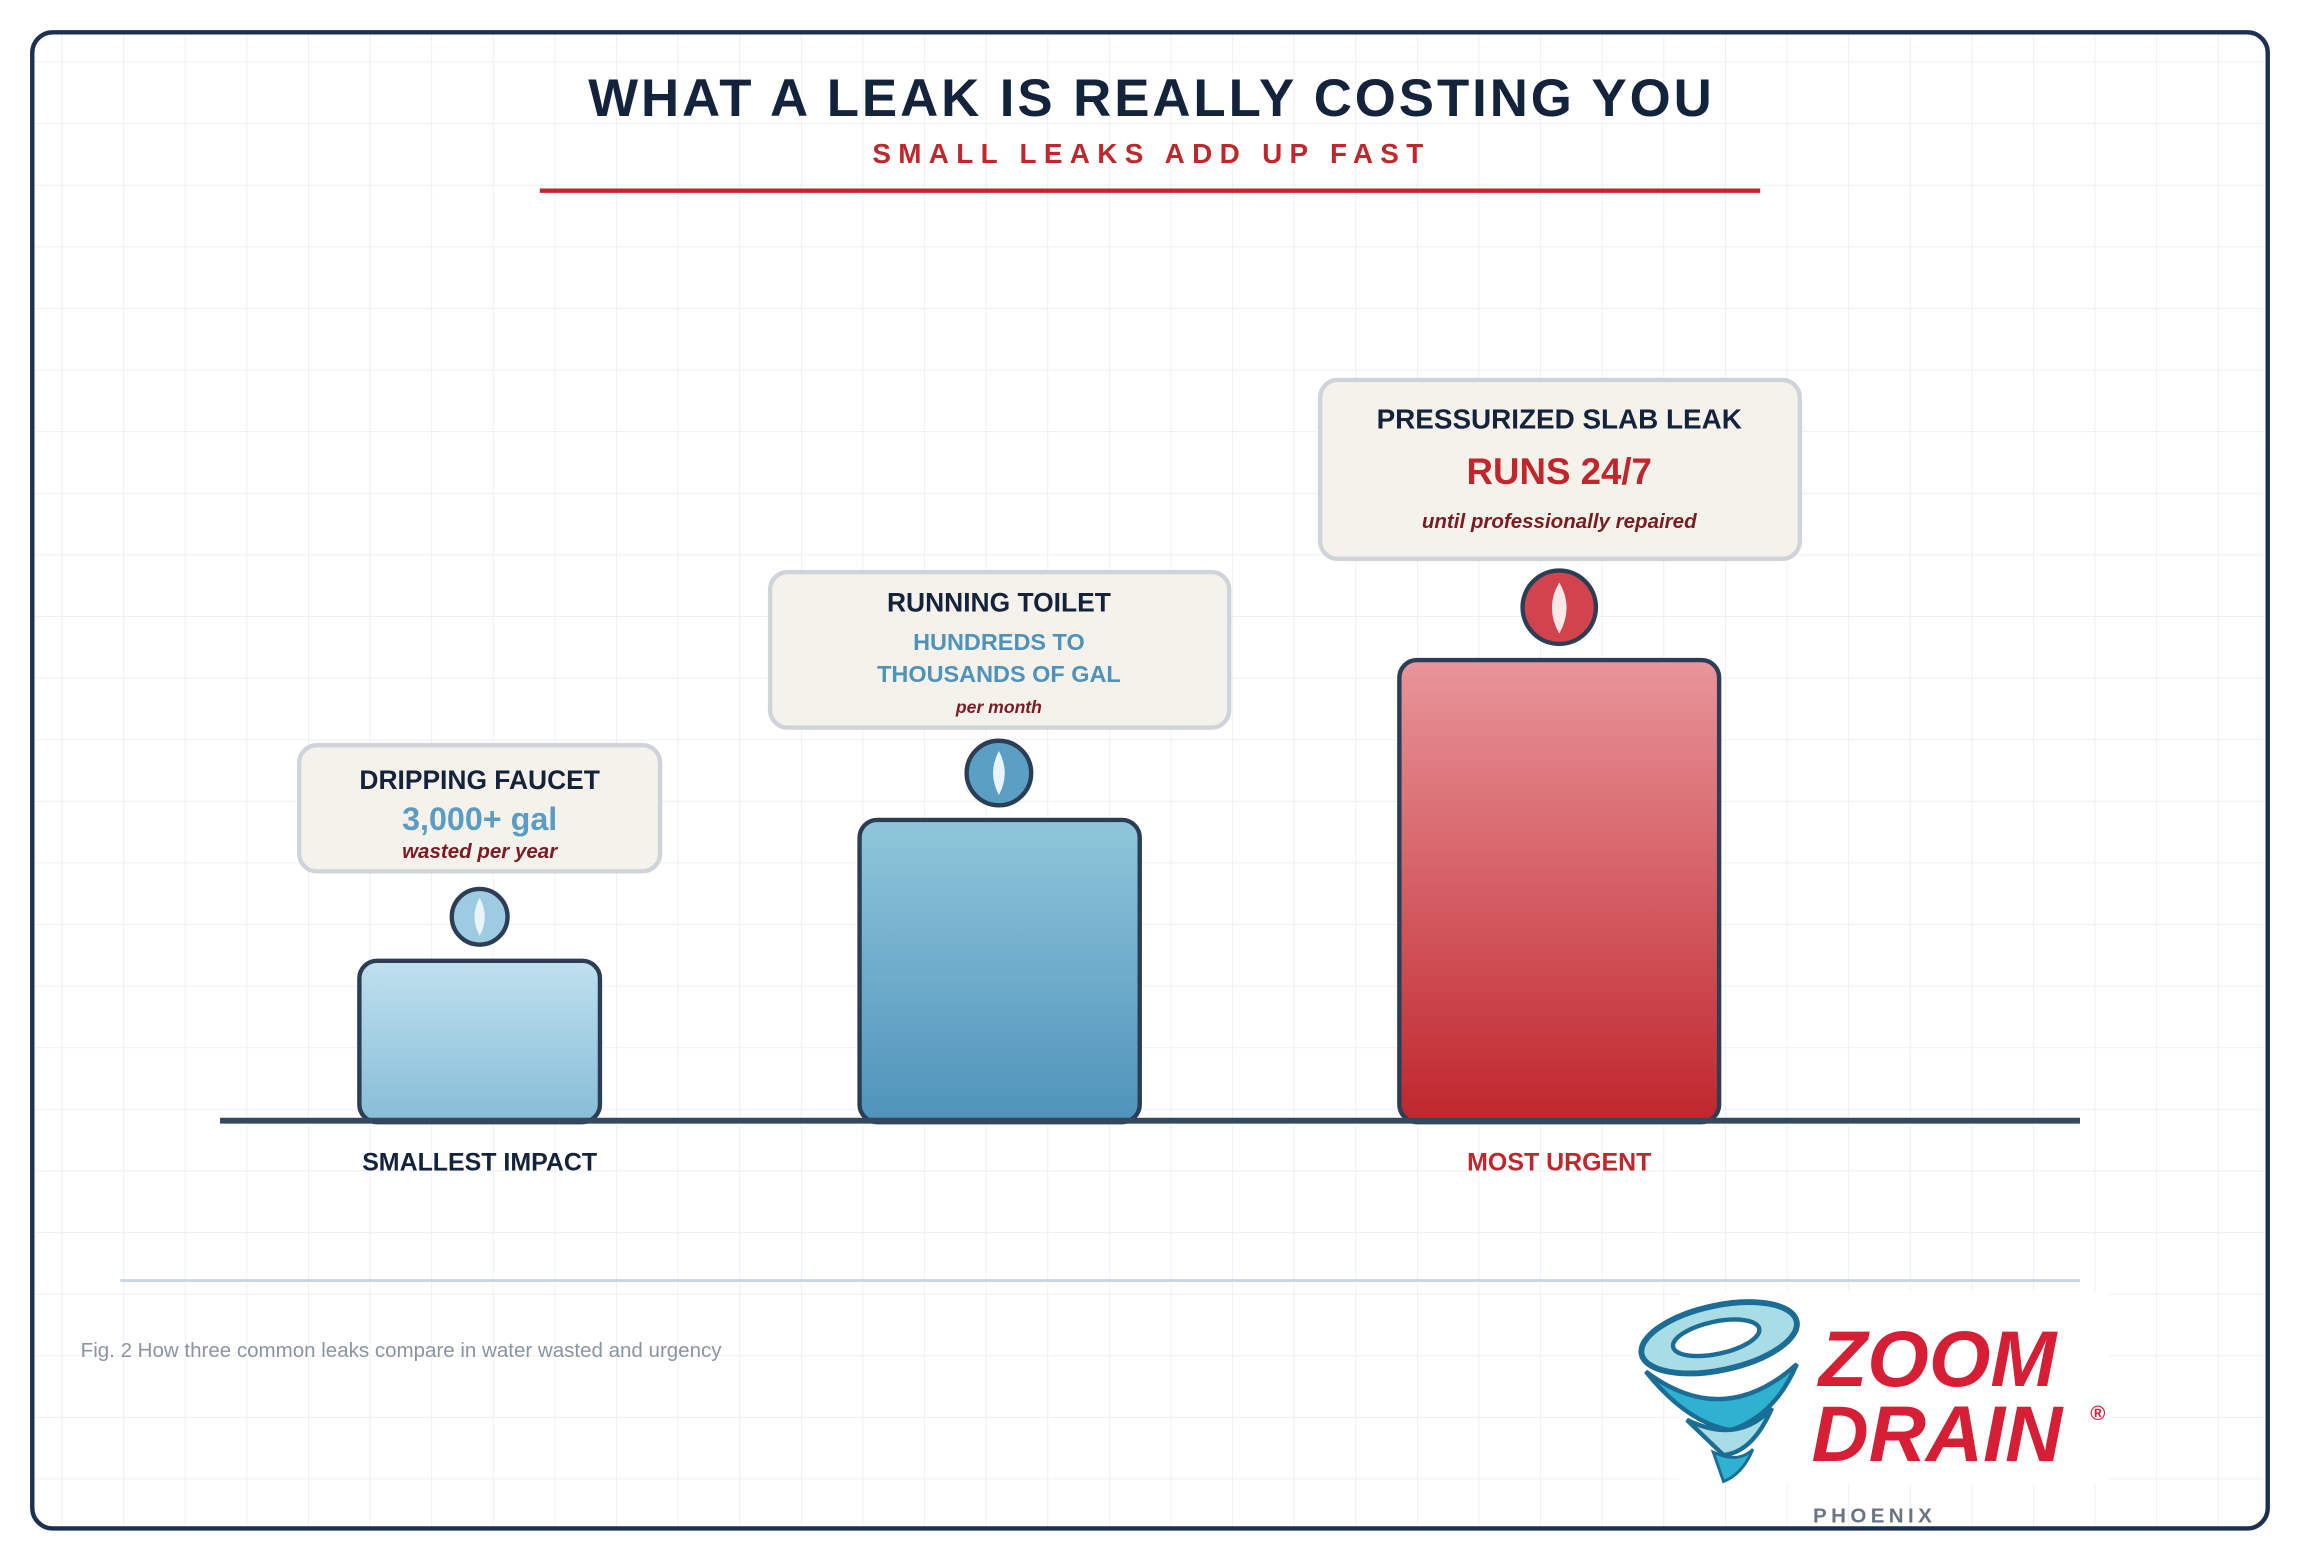 This screenshot has width=2300, height=1560. Describe the element at coordinates (1938, 1433) in the screenshot. I see `logo-text: DRAIN` at that location.